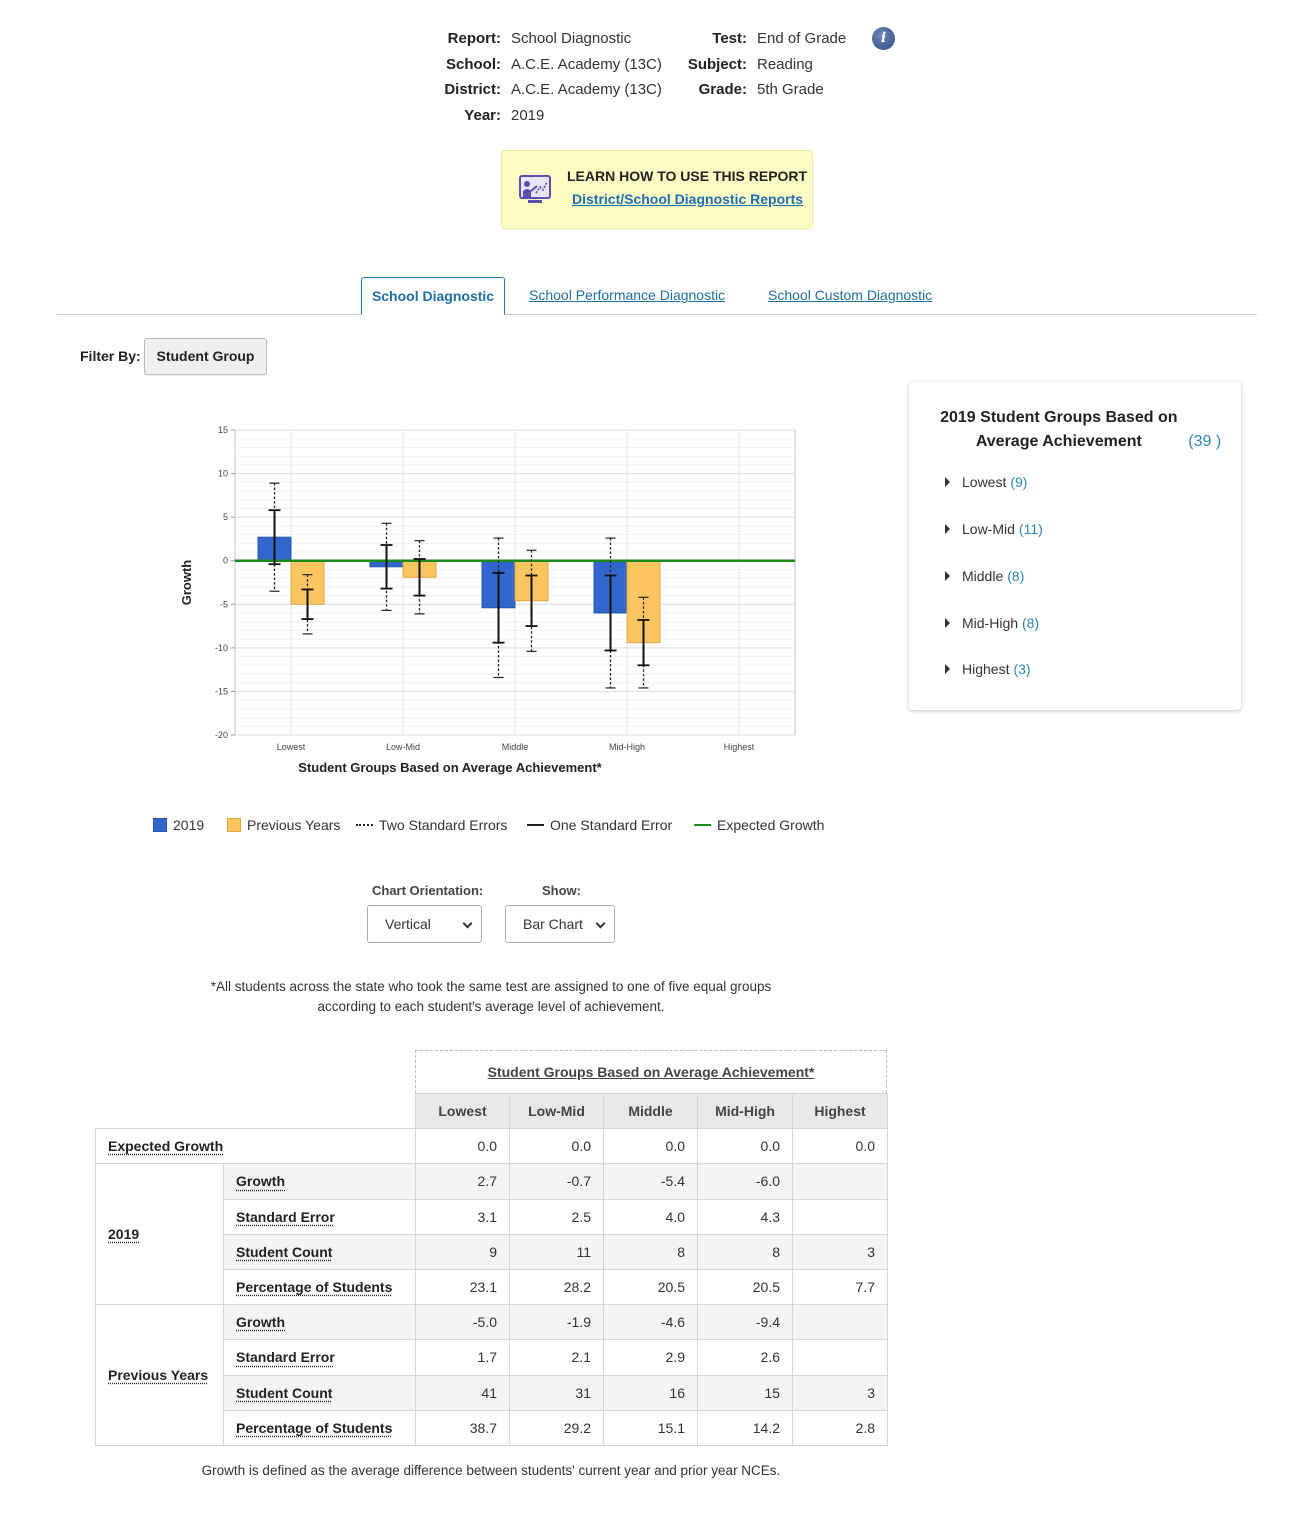 Image resolution: width=1314 pixels, height=1535 pixels. Describe the element at coordinates (255, 1111) in the screenshot. I see `table-corner` at that location.